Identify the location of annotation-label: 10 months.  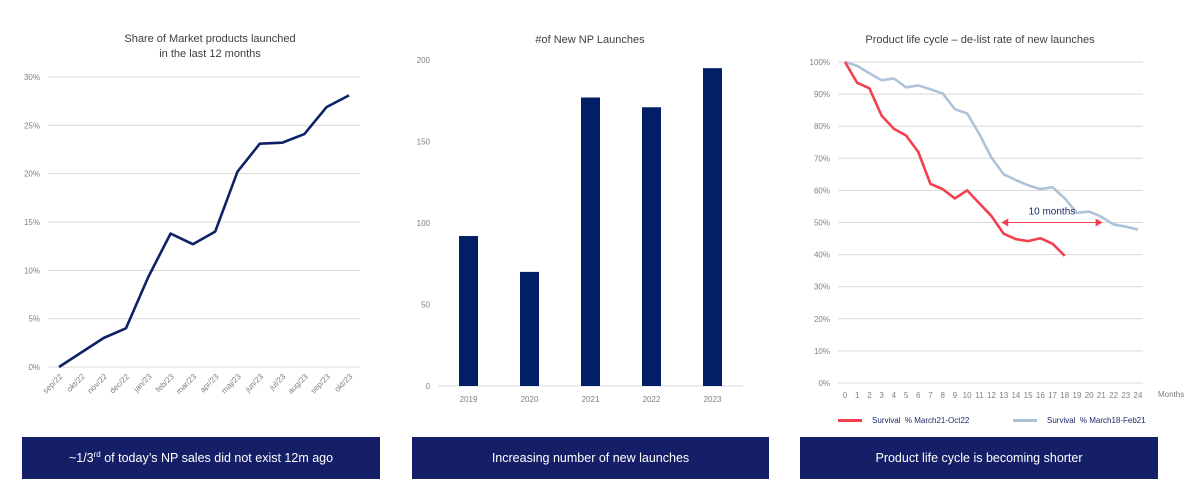
(1052, 212).